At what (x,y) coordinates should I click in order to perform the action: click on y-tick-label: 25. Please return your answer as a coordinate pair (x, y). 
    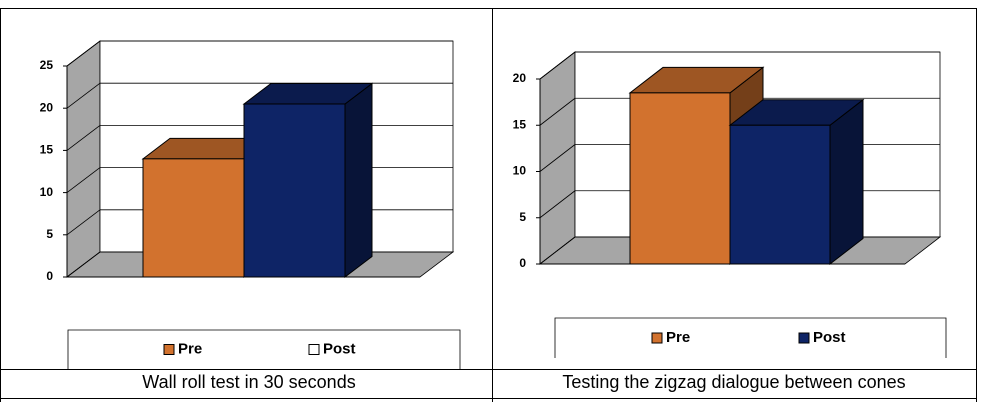
    Looking at the image, I should click on (47, 65).